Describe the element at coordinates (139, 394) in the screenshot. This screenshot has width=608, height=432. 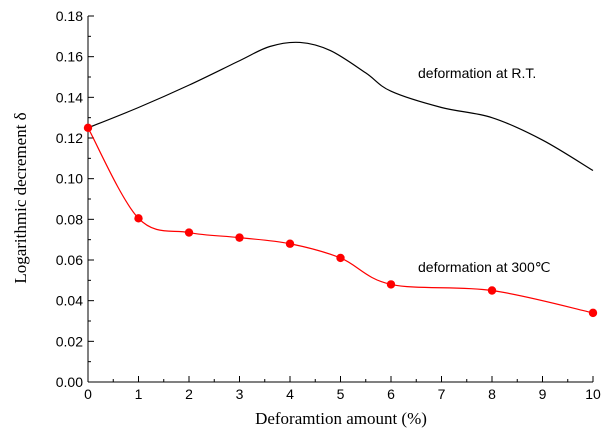
I see `x-tick-label: 1` at that location.